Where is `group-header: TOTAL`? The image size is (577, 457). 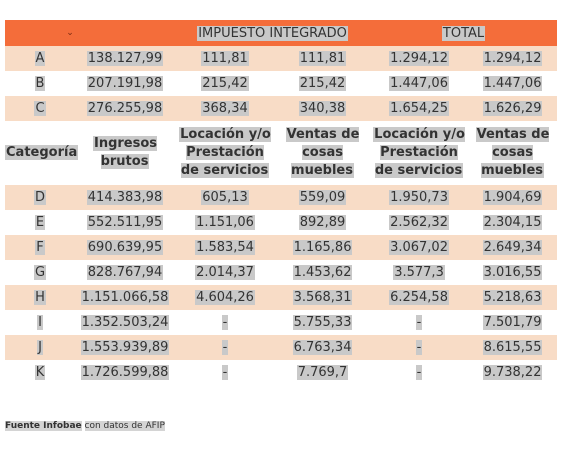
group-header: TOTAL is located at coordinates (463, 33).